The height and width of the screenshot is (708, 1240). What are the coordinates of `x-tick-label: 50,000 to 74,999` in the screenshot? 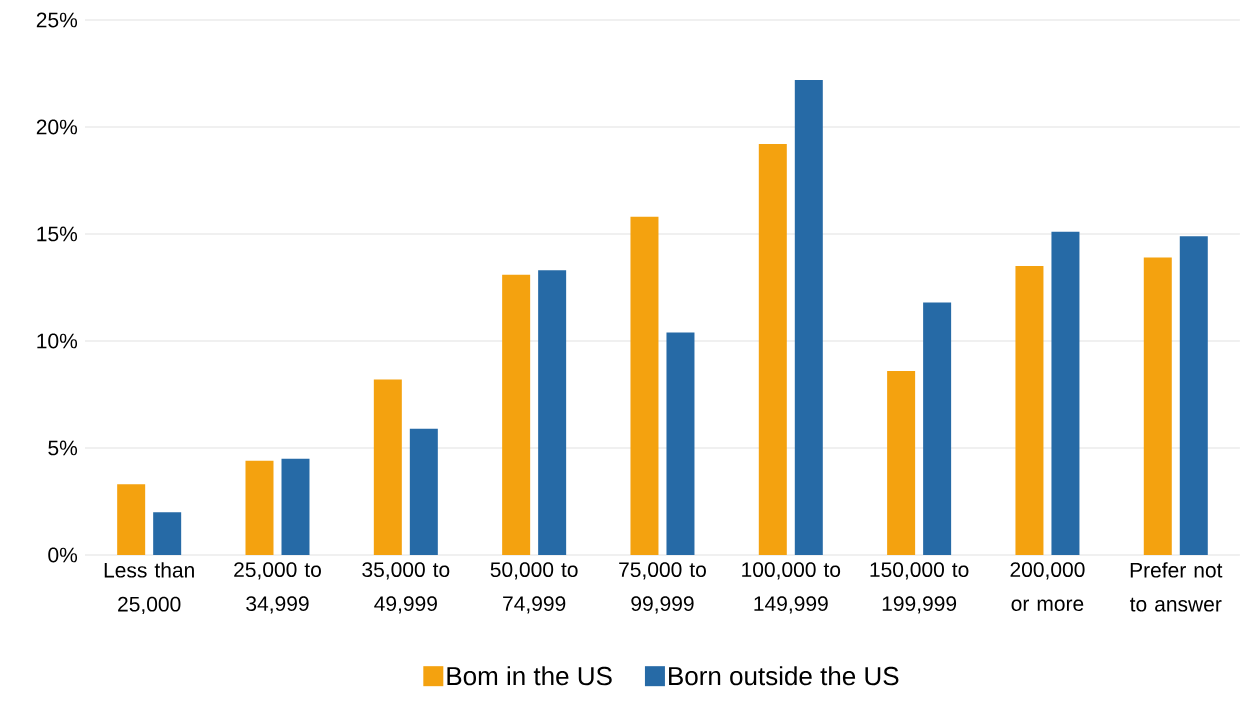 It's located at (534, 588).